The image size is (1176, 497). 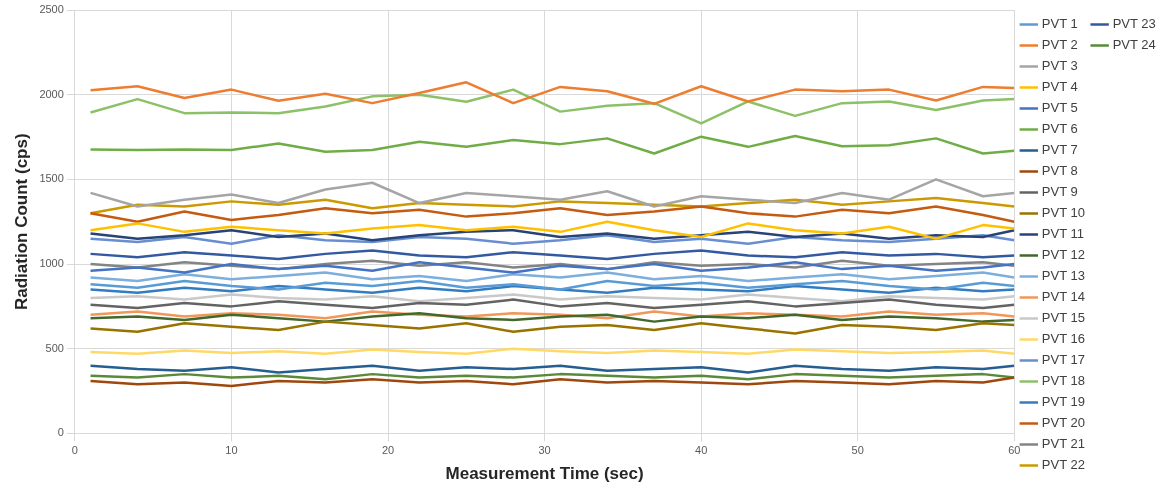 I want to click on x-tick-label: 20, so click(x=388, y=450).